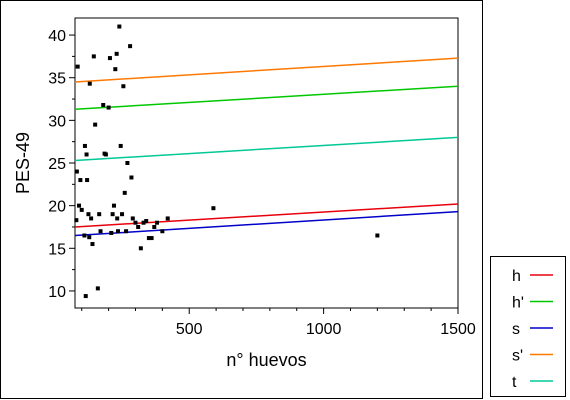  I want to click on legend-box, so click(528, 326).